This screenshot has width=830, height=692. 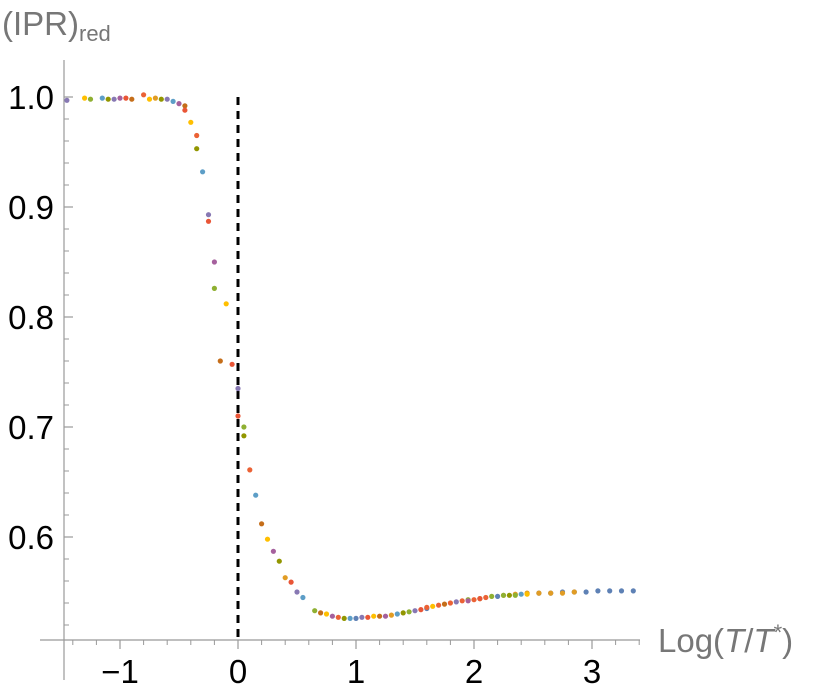 What do you see at coordinates (95, 33) in the screenshot?
I see `y-axis-title-subscript: red` at bounding box center [95, 33].